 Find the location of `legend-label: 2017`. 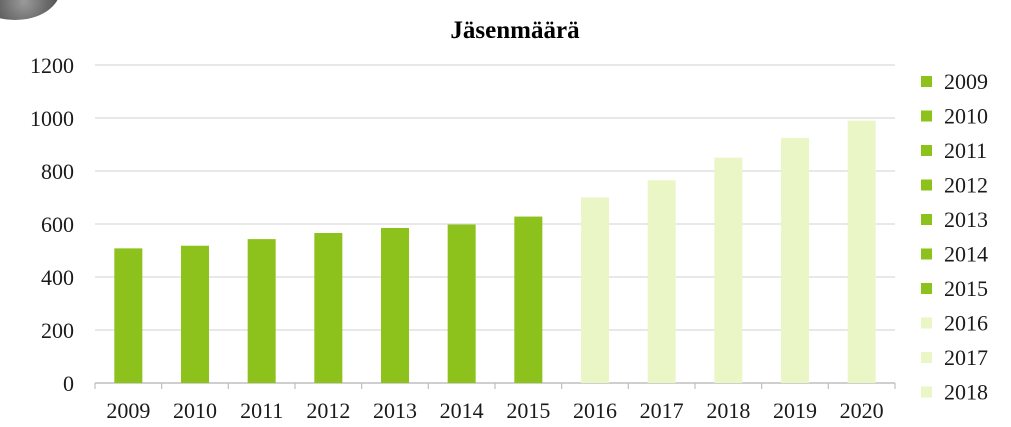

legend-label: 2017 is located at coordinates (966, 357).